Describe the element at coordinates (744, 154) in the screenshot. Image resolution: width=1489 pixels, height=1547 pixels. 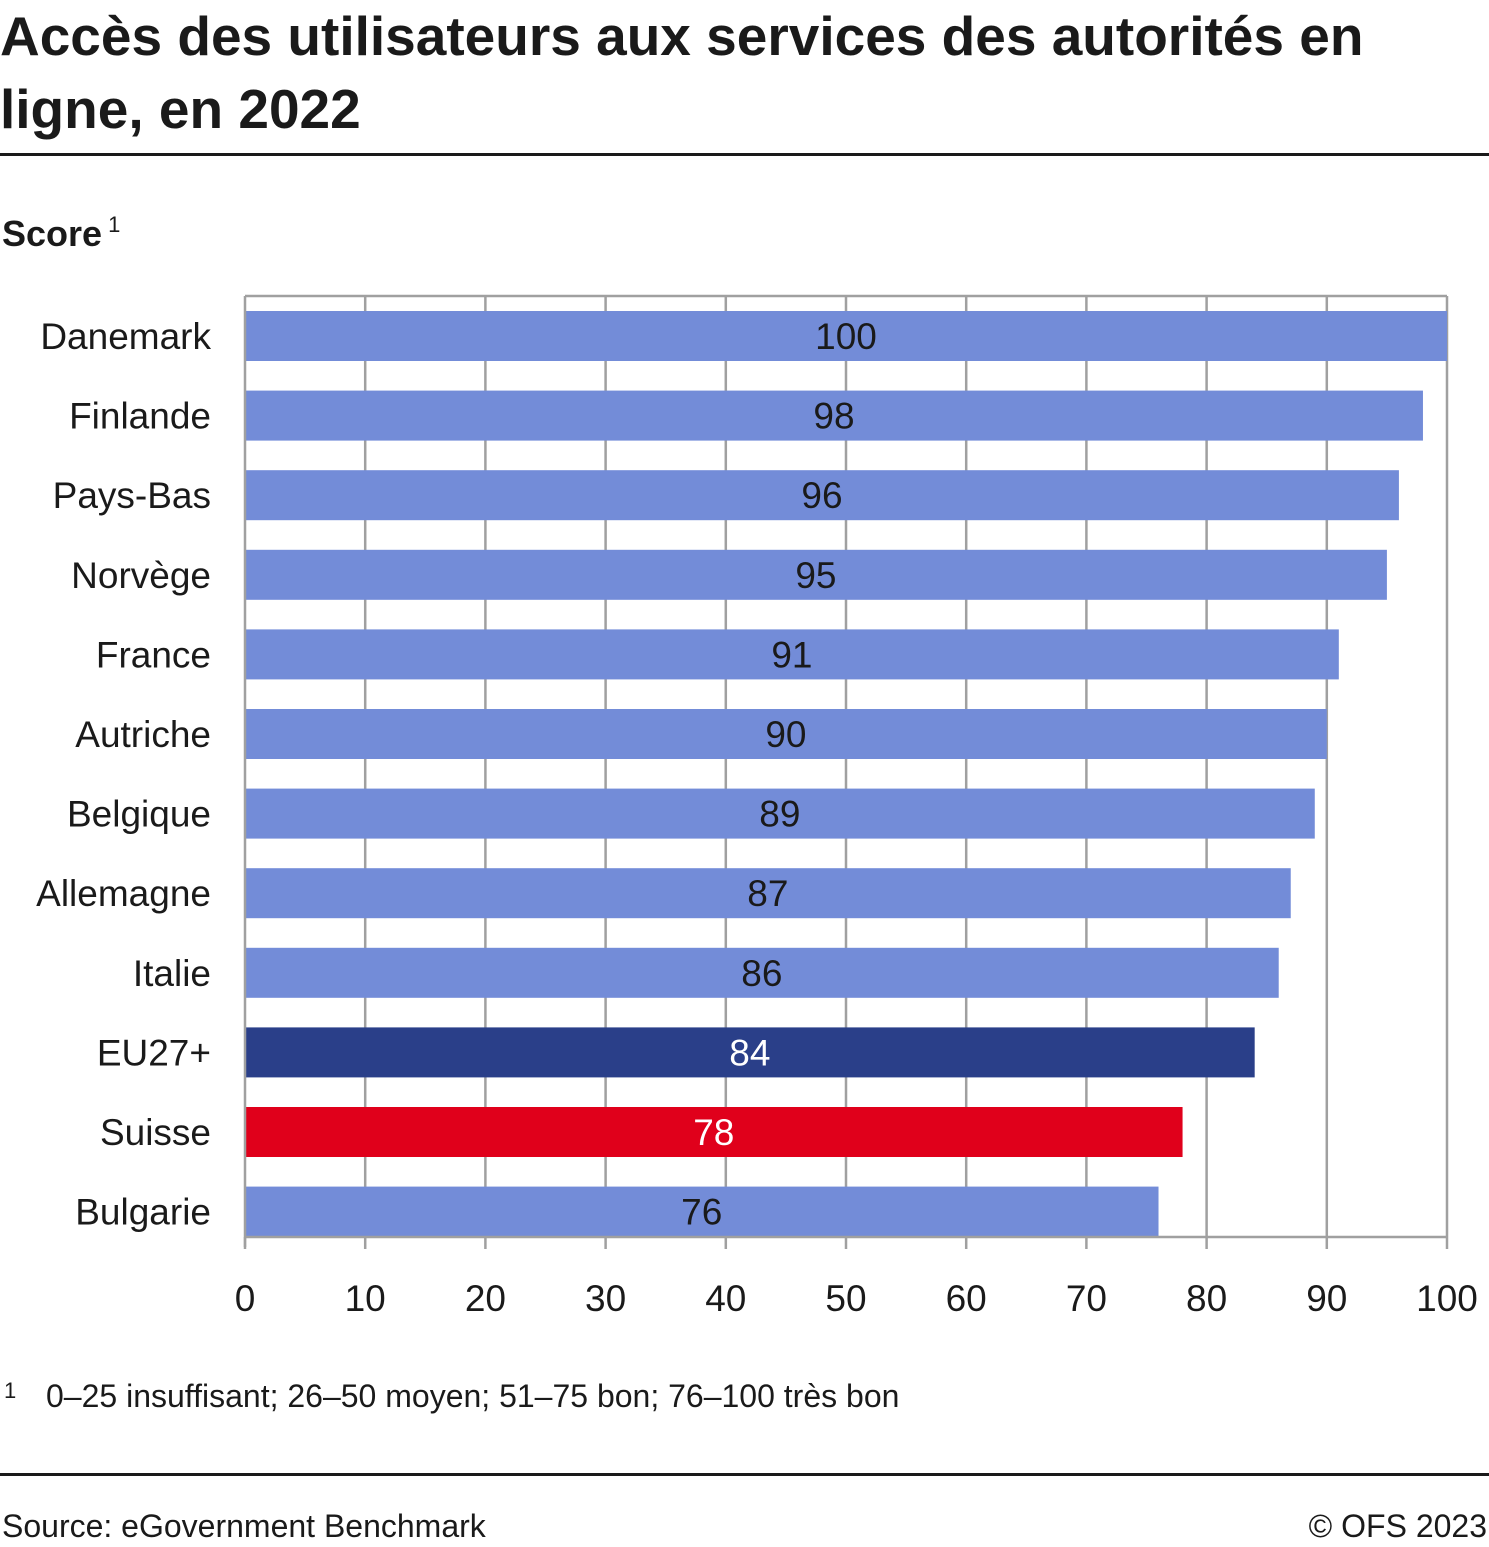
I see `title-divider` at that location.